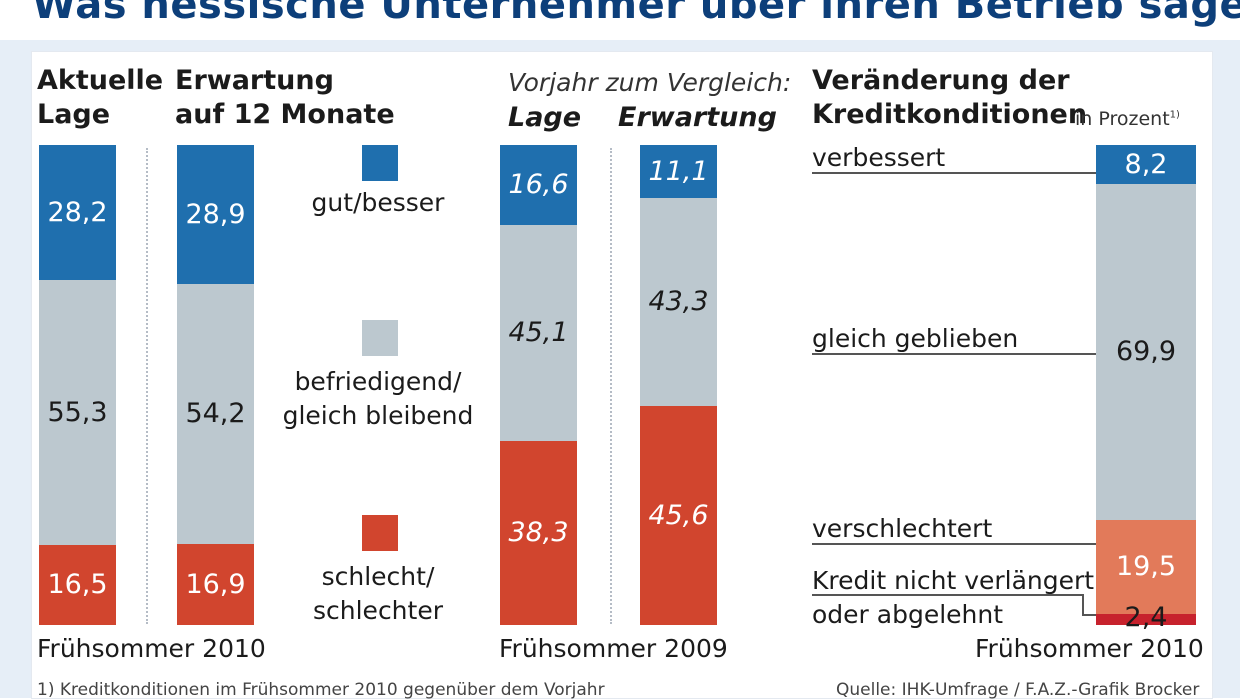 The height and width of the screenshot is (700, 1240). I want to click on erwartung-2010-value-label-1: 54,2, so click(215, 413).